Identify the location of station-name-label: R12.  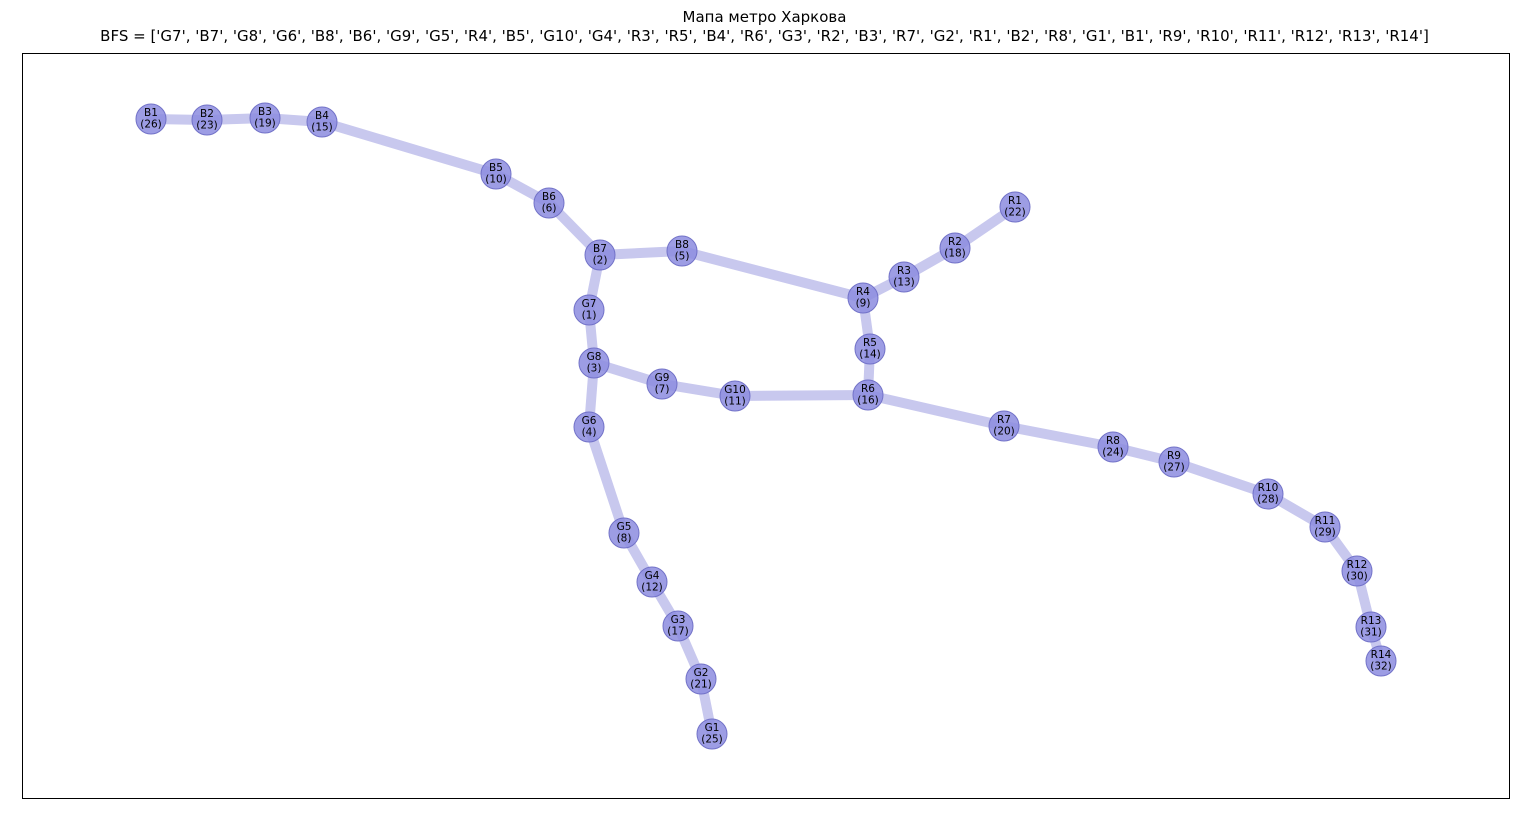
(1357, 565).